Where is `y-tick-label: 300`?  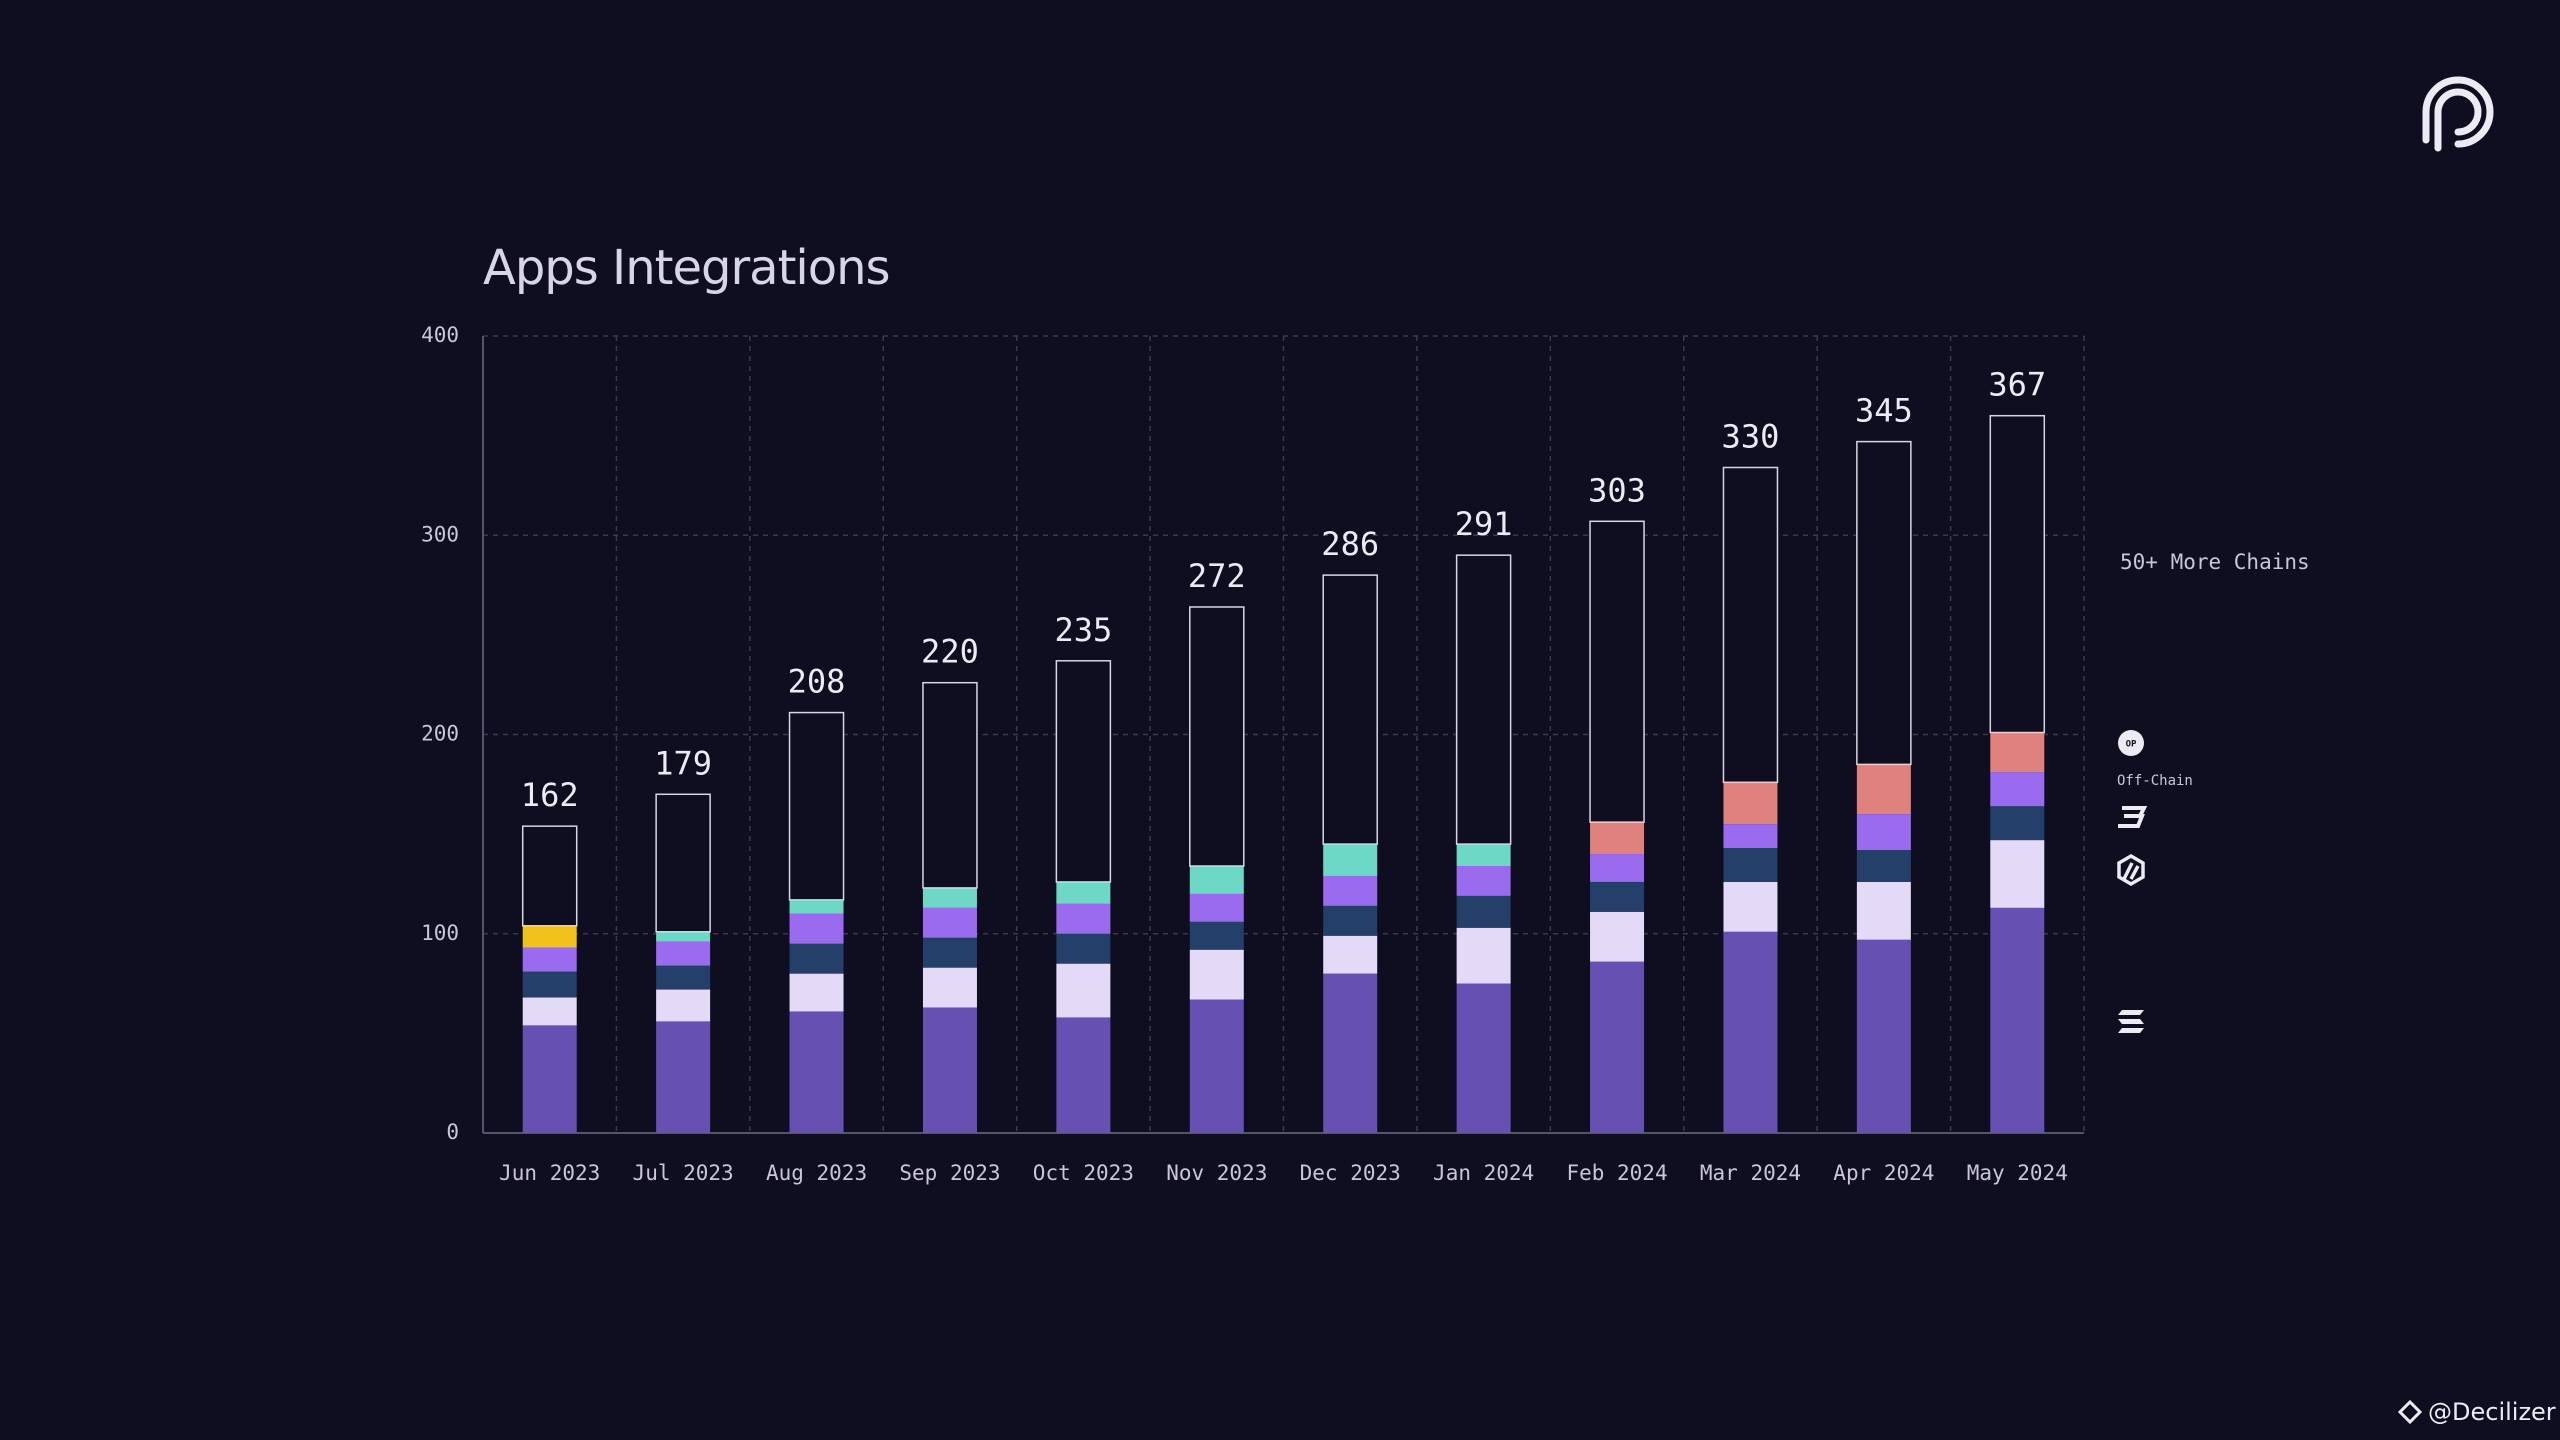 y-tick-label: 300 is located at coordinates (440, 534).